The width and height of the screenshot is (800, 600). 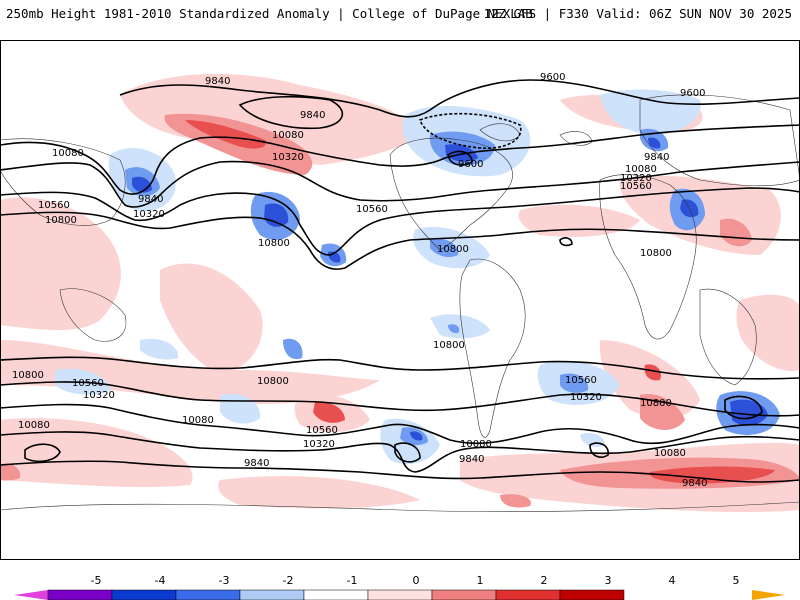 What do you see at coordinates (224, 580) in the screenshot?
I see `colorbar-tick-label: -3` at bounding box center [224, 580].